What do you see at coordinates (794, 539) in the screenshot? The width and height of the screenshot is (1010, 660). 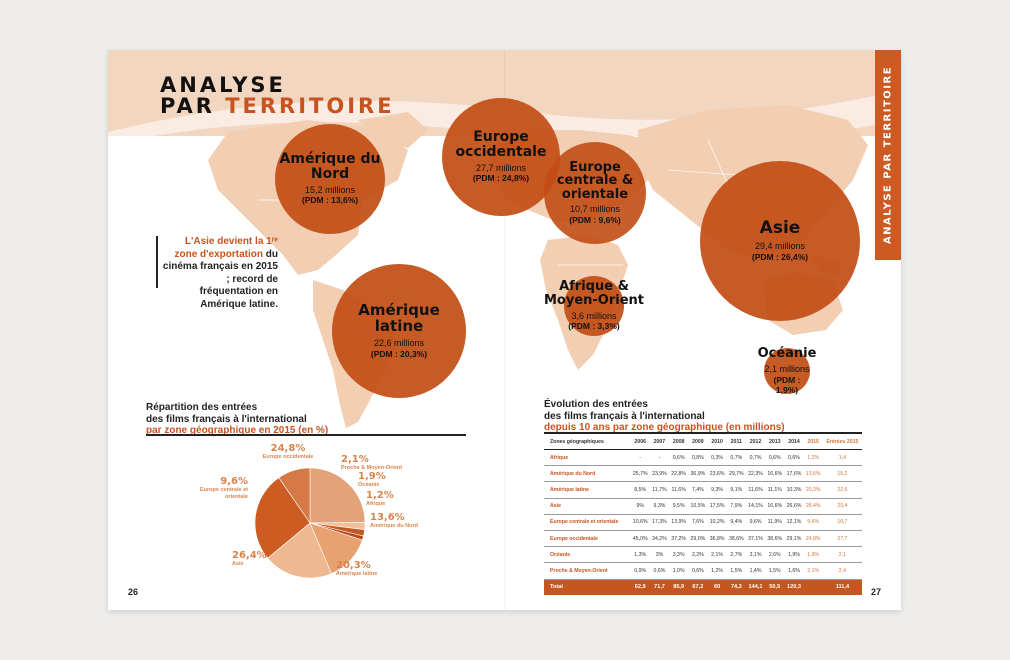 I see `table-cell: 29,1%` at bounding box center [794, 539].